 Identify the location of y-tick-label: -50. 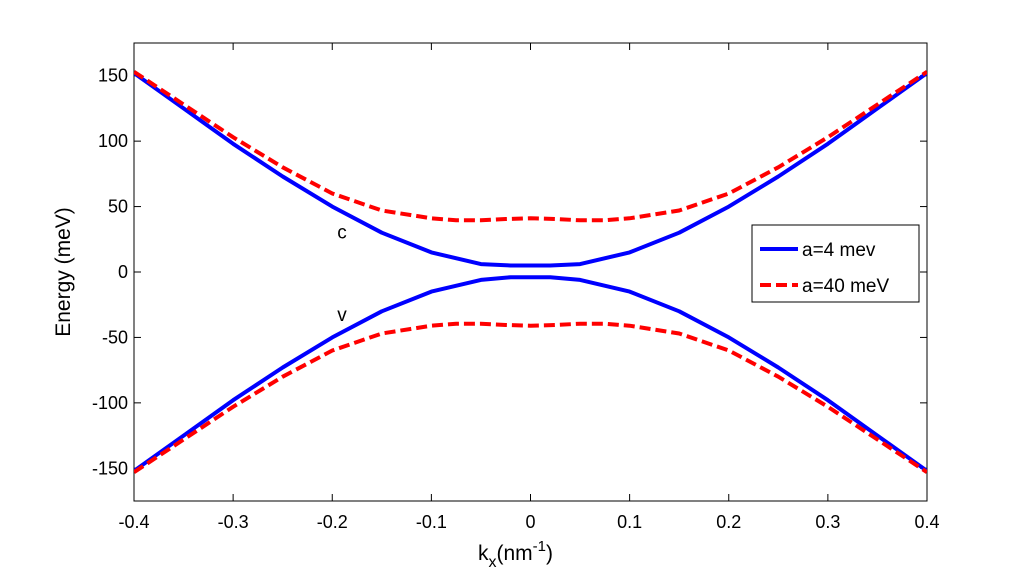
(115, 337).